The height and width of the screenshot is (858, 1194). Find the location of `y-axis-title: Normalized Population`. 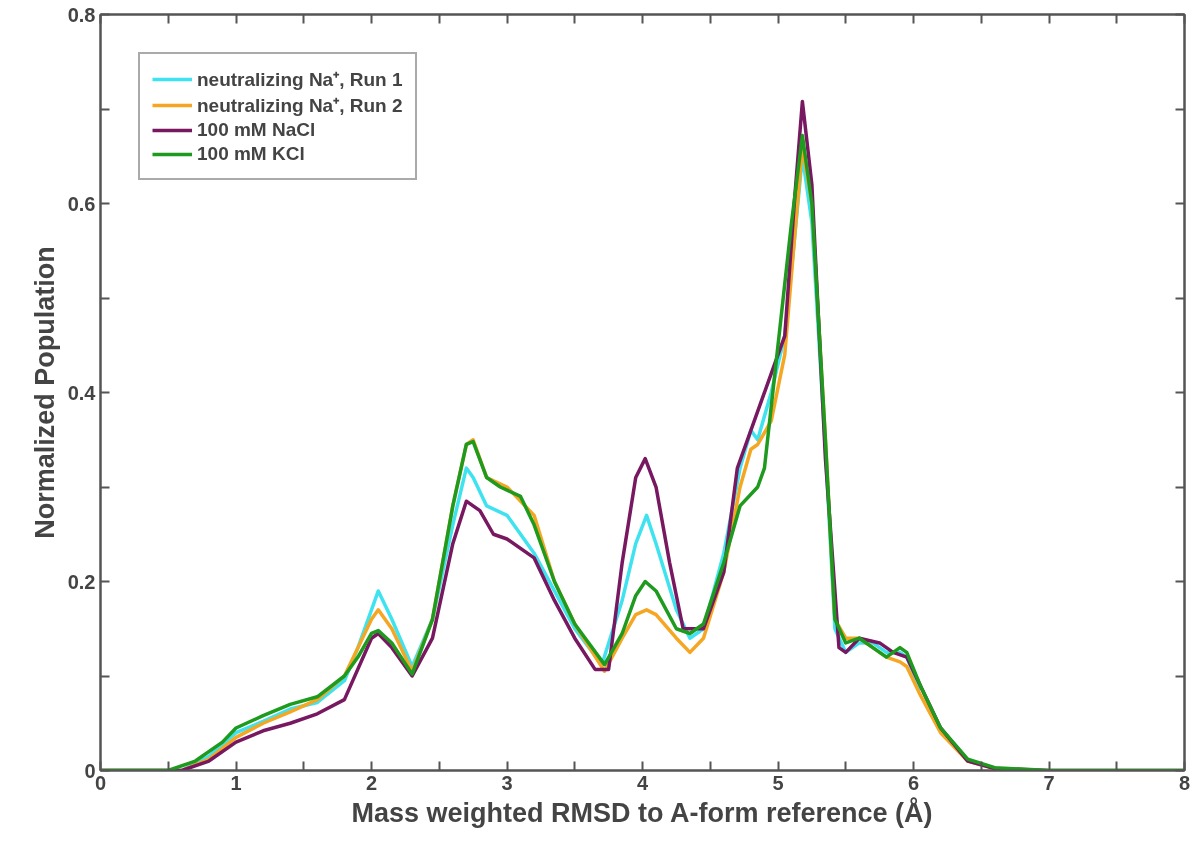

y-axis-title: Normalized Population is located at coordinates (44, 392).